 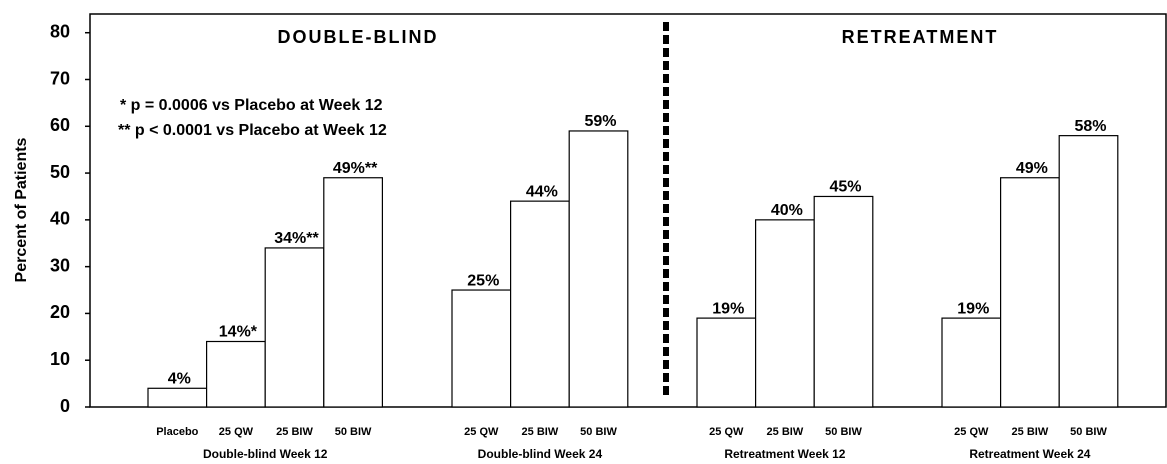 What do you see at coordinates (21, 209) in the screenshot?
I see `y-axis-label: Percent of Patients` at bounding box center [21, 209].